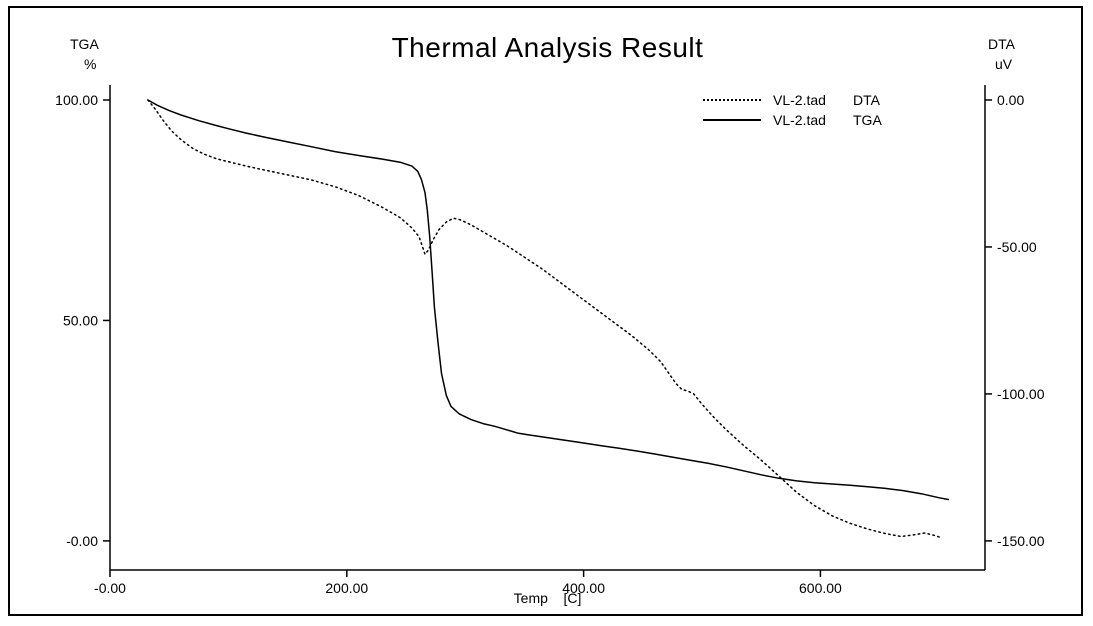 The image size is (1093, 626). Describe the element at coordinates (346, 588) in the screenshot. I see `svg-text: 200.00` at that location.